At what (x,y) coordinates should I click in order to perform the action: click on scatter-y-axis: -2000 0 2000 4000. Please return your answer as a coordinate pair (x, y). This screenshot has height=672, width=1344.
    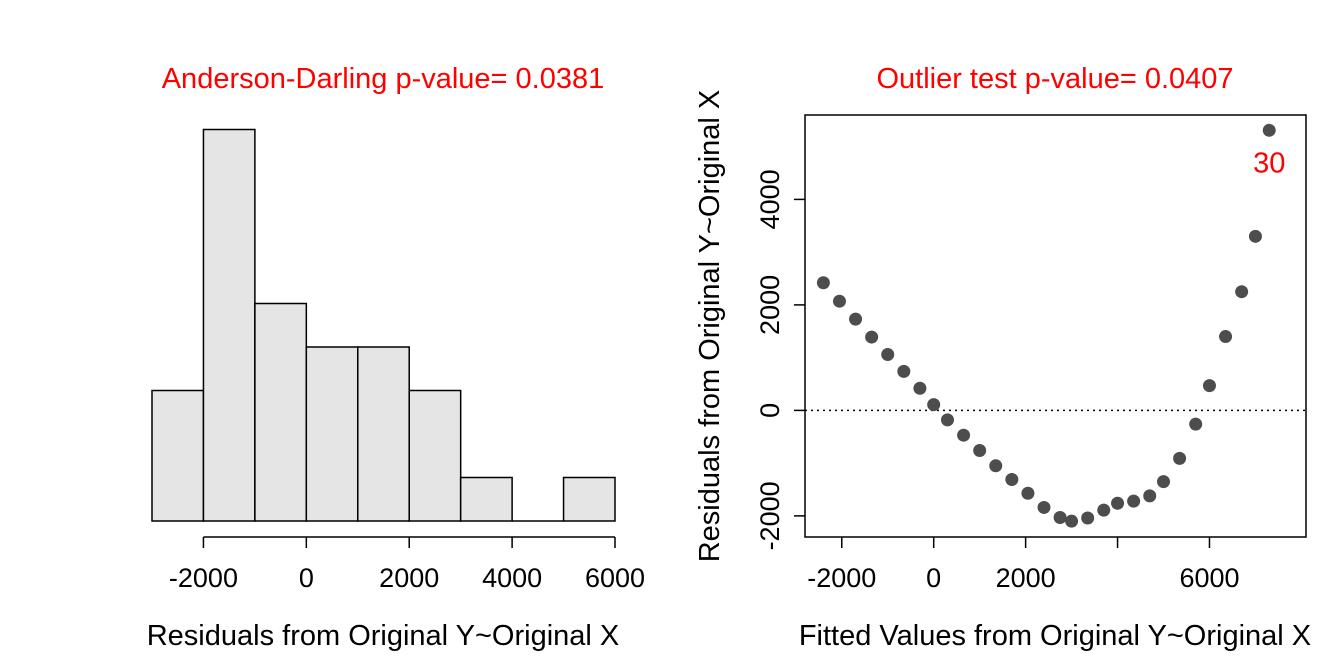
    Looking at the image, I should click on (780, 359).